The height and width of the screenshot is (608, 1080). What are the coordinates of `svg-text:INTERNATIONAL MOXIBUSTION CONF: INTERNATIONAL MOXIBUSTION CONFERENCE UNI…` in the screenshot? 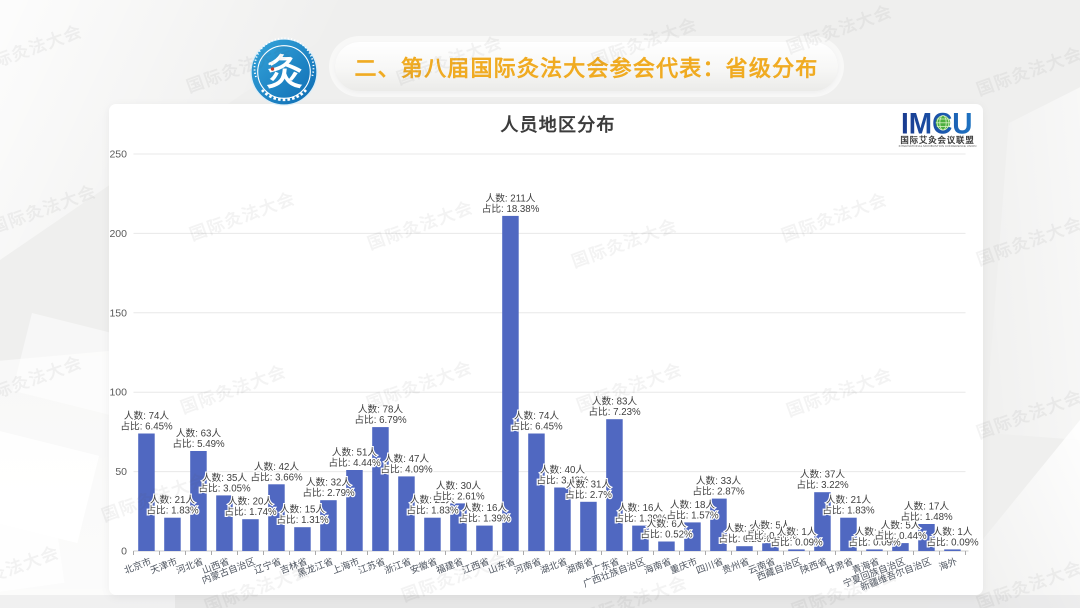 It's located at (938, 146).